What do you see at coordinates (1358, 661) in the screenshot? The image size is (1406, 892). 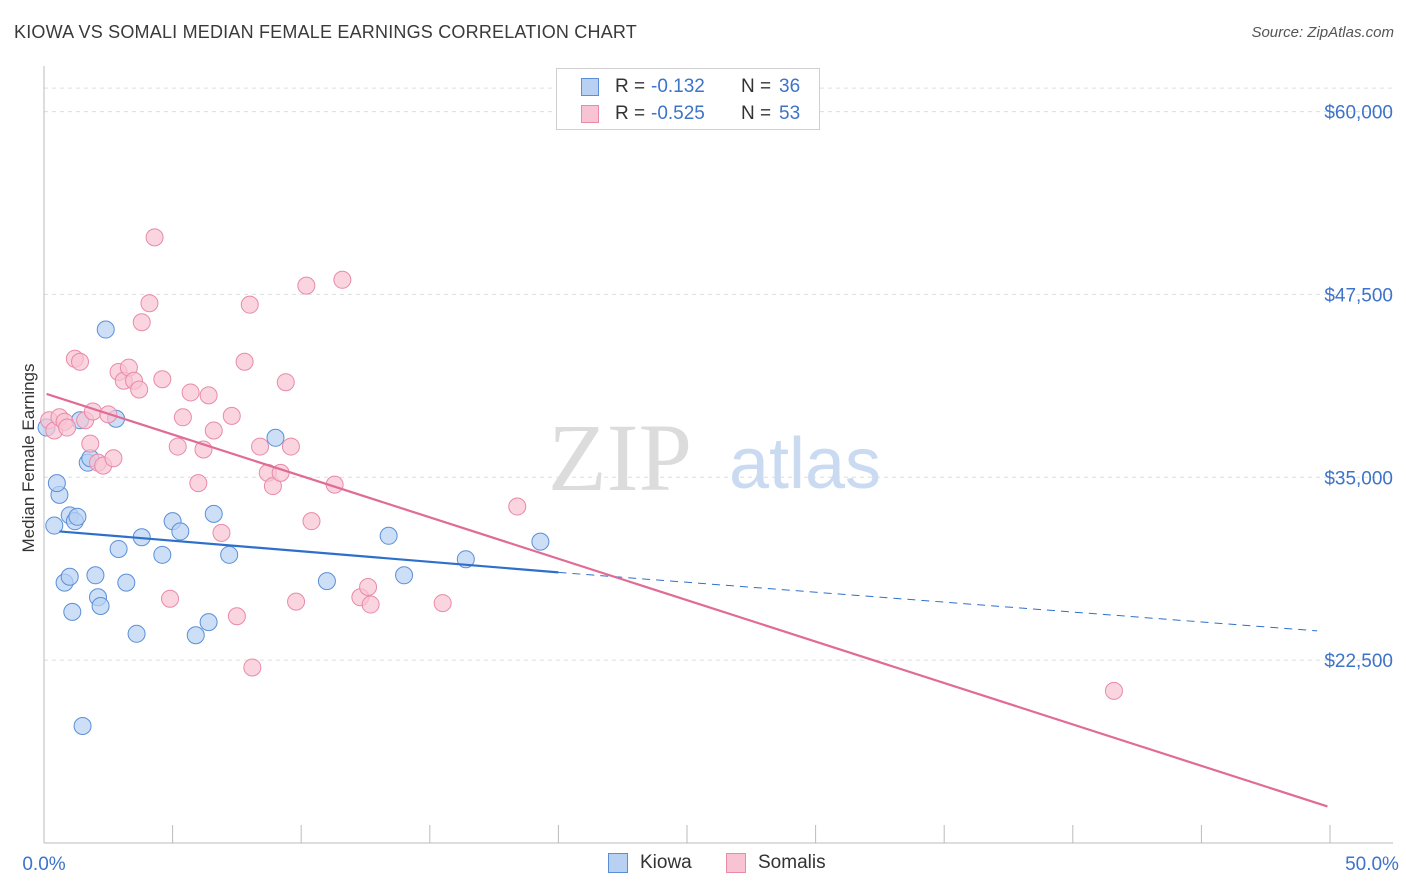 I see `y-tick-label: $22,500` at bounding box center [1358, 661].